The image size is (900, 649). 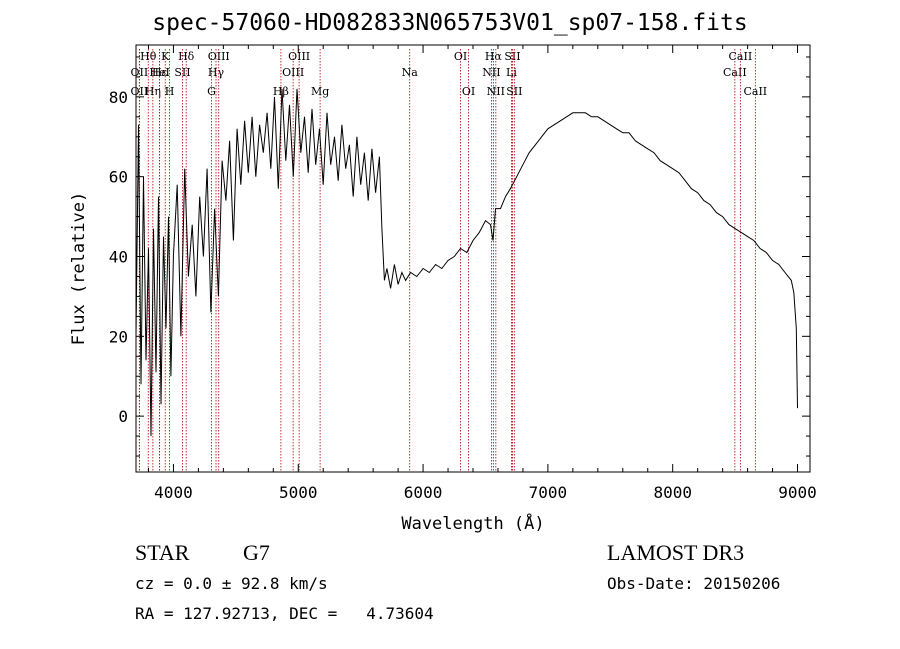 What do you see at coordinates (216, 72) in the screenshot?
I see `line-label: Hγ` at bounding box center [216, 72].